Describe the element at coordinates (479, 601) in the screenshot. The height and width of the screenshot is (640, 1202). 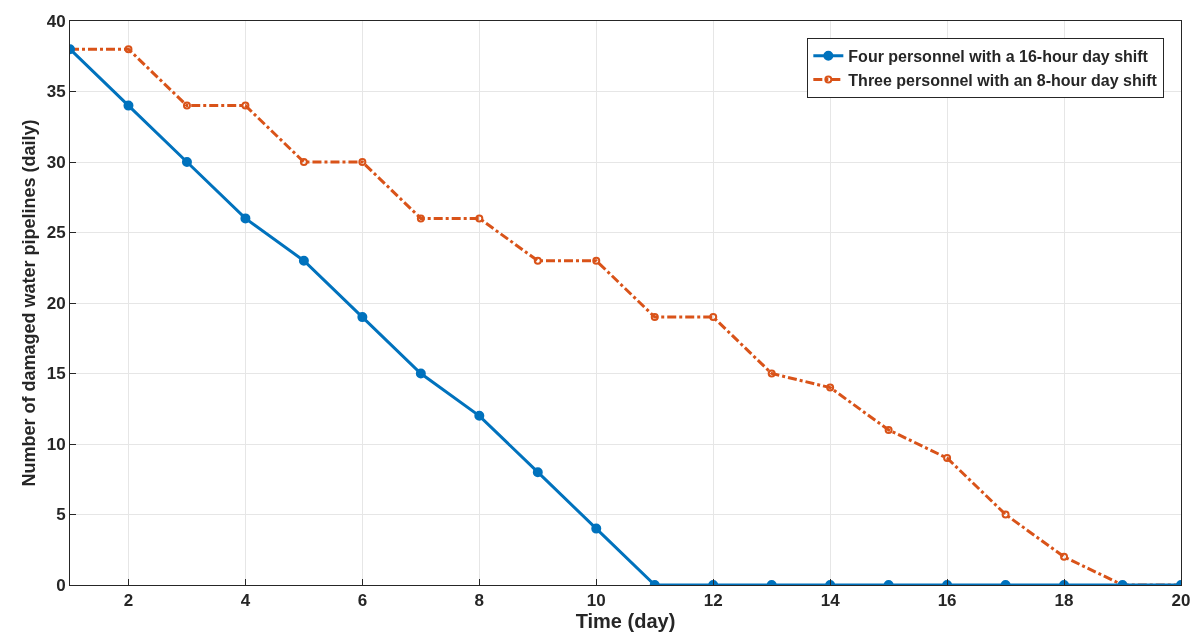
I see `x-tick-label: 8` at that location.